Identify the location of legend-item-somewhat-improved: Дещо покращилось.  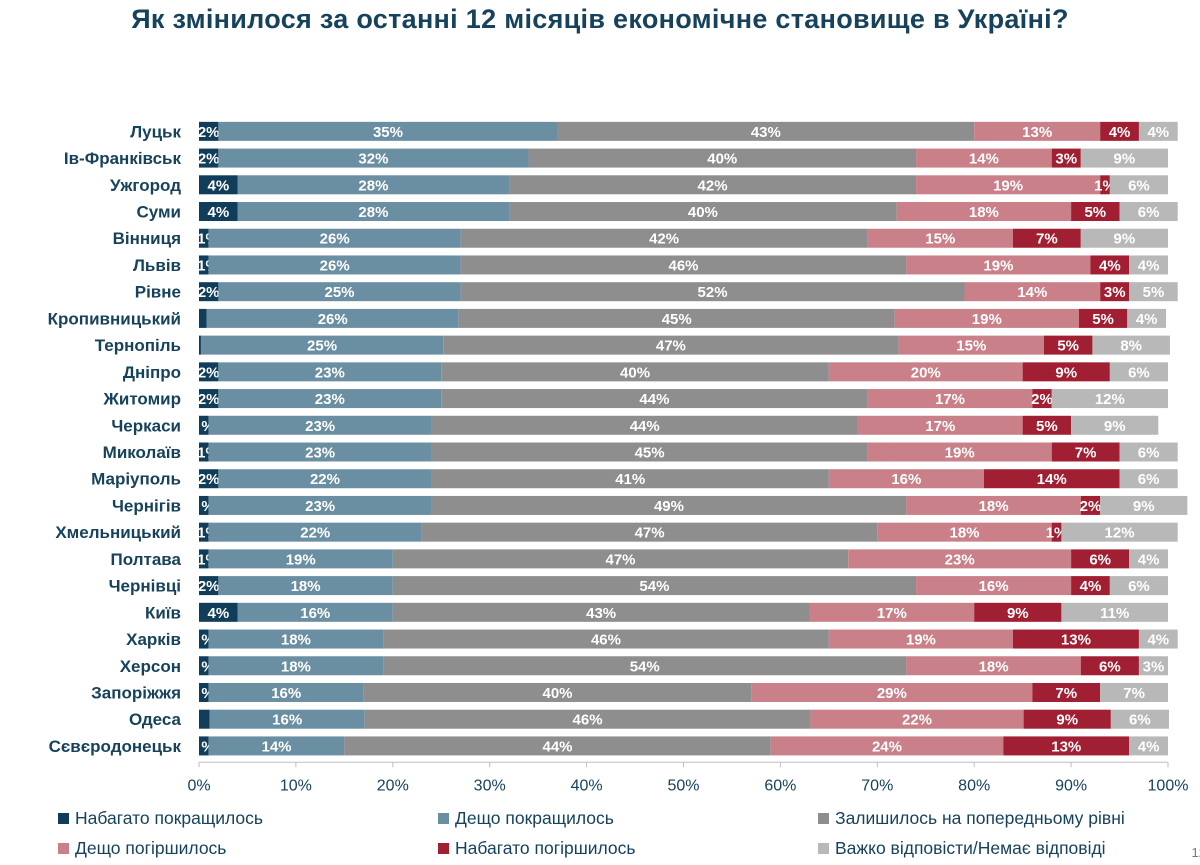
(526, 818).